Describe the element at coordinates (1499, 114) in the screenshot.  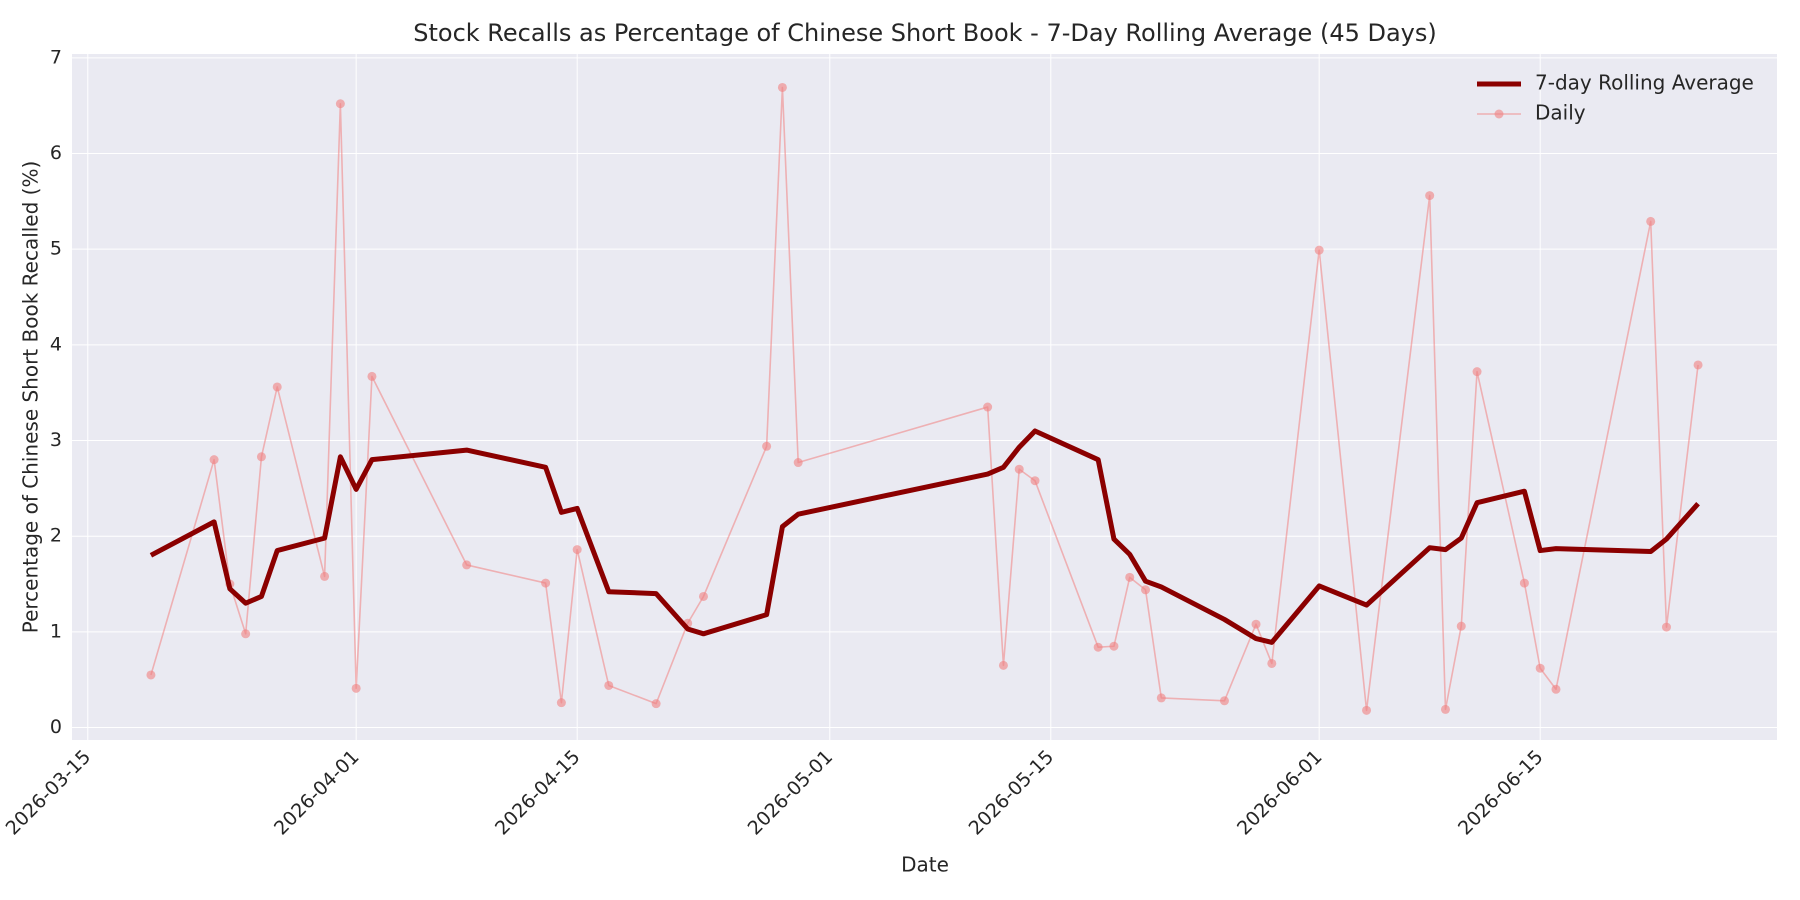
I see `legend-marker` at that location.